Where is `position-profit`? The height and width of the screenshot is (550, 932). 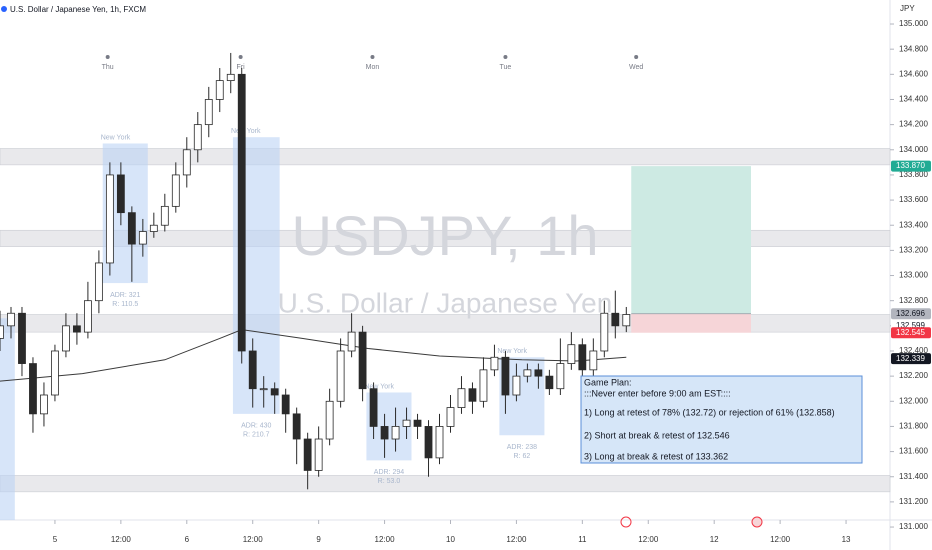
position-profit is located at coordinates (691, 240).